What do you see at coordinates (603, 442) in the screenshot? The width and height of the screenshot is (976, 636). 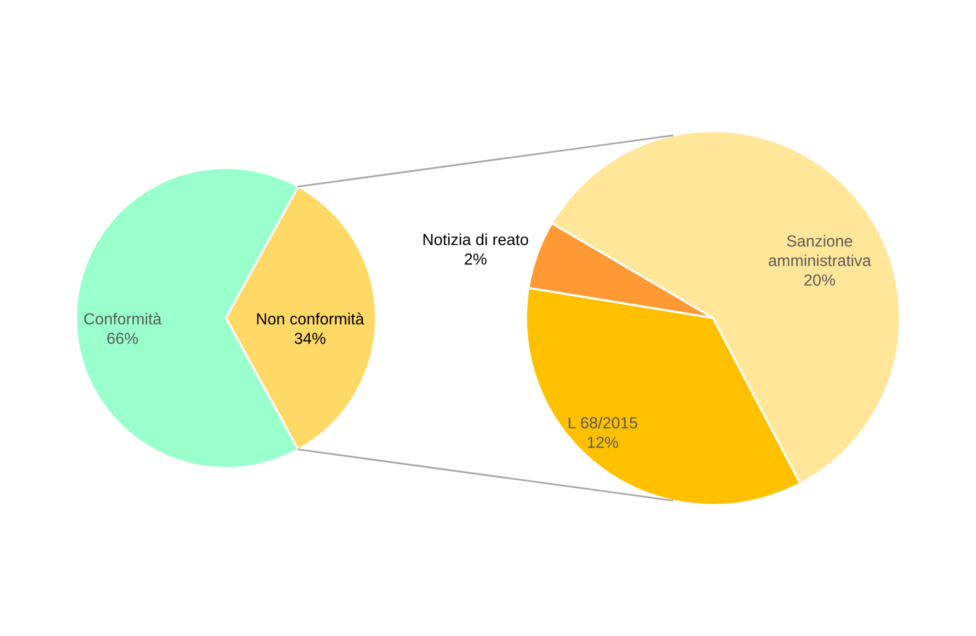 I see `data-label: 12%` at bounding box center [603, 442].